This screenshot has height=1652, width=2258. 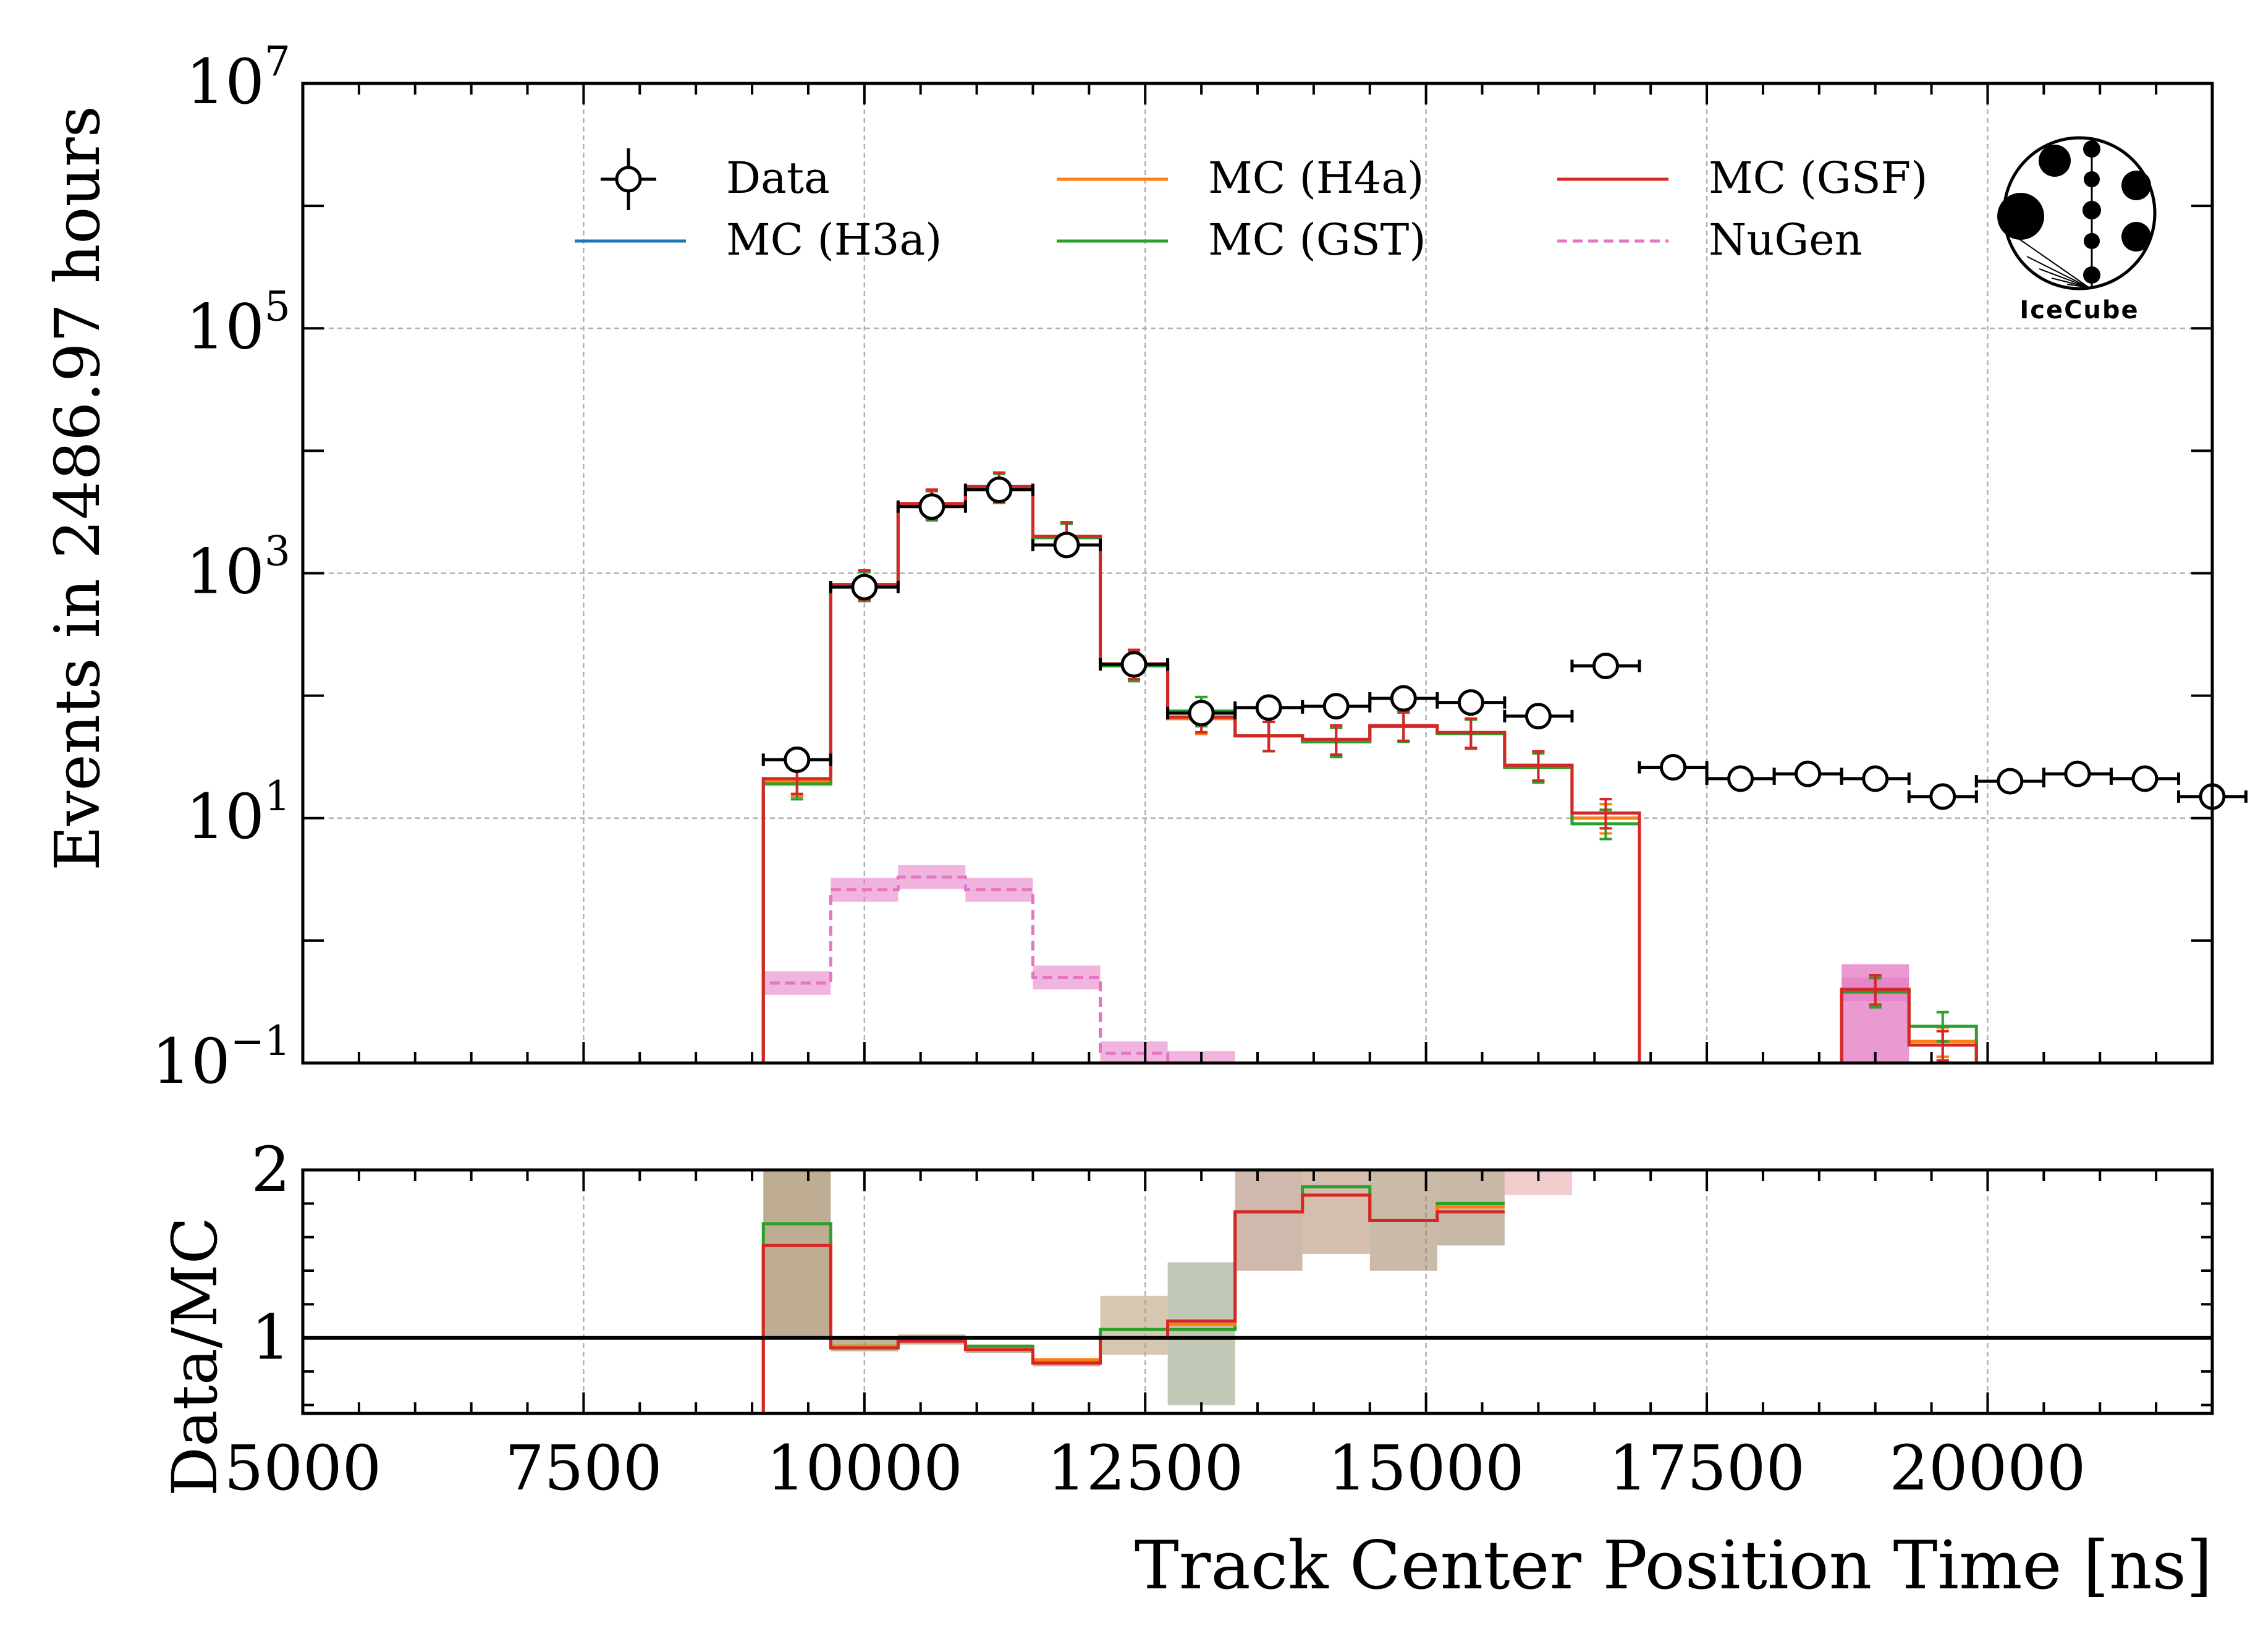 I want to click on legend-item: MC (H3a), so click(x=758, y=239).